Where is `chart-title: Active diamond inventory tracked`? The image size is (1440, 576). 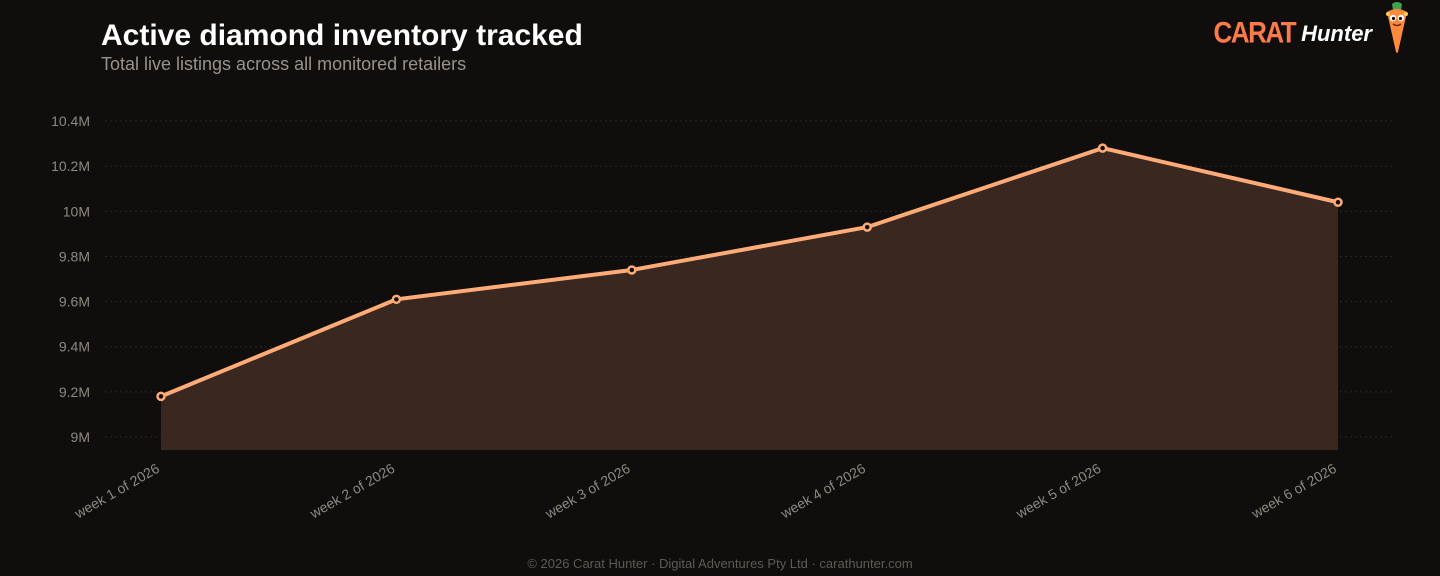 chart-title: Active diamond inventory tracked is located at coordinates (342, 35).